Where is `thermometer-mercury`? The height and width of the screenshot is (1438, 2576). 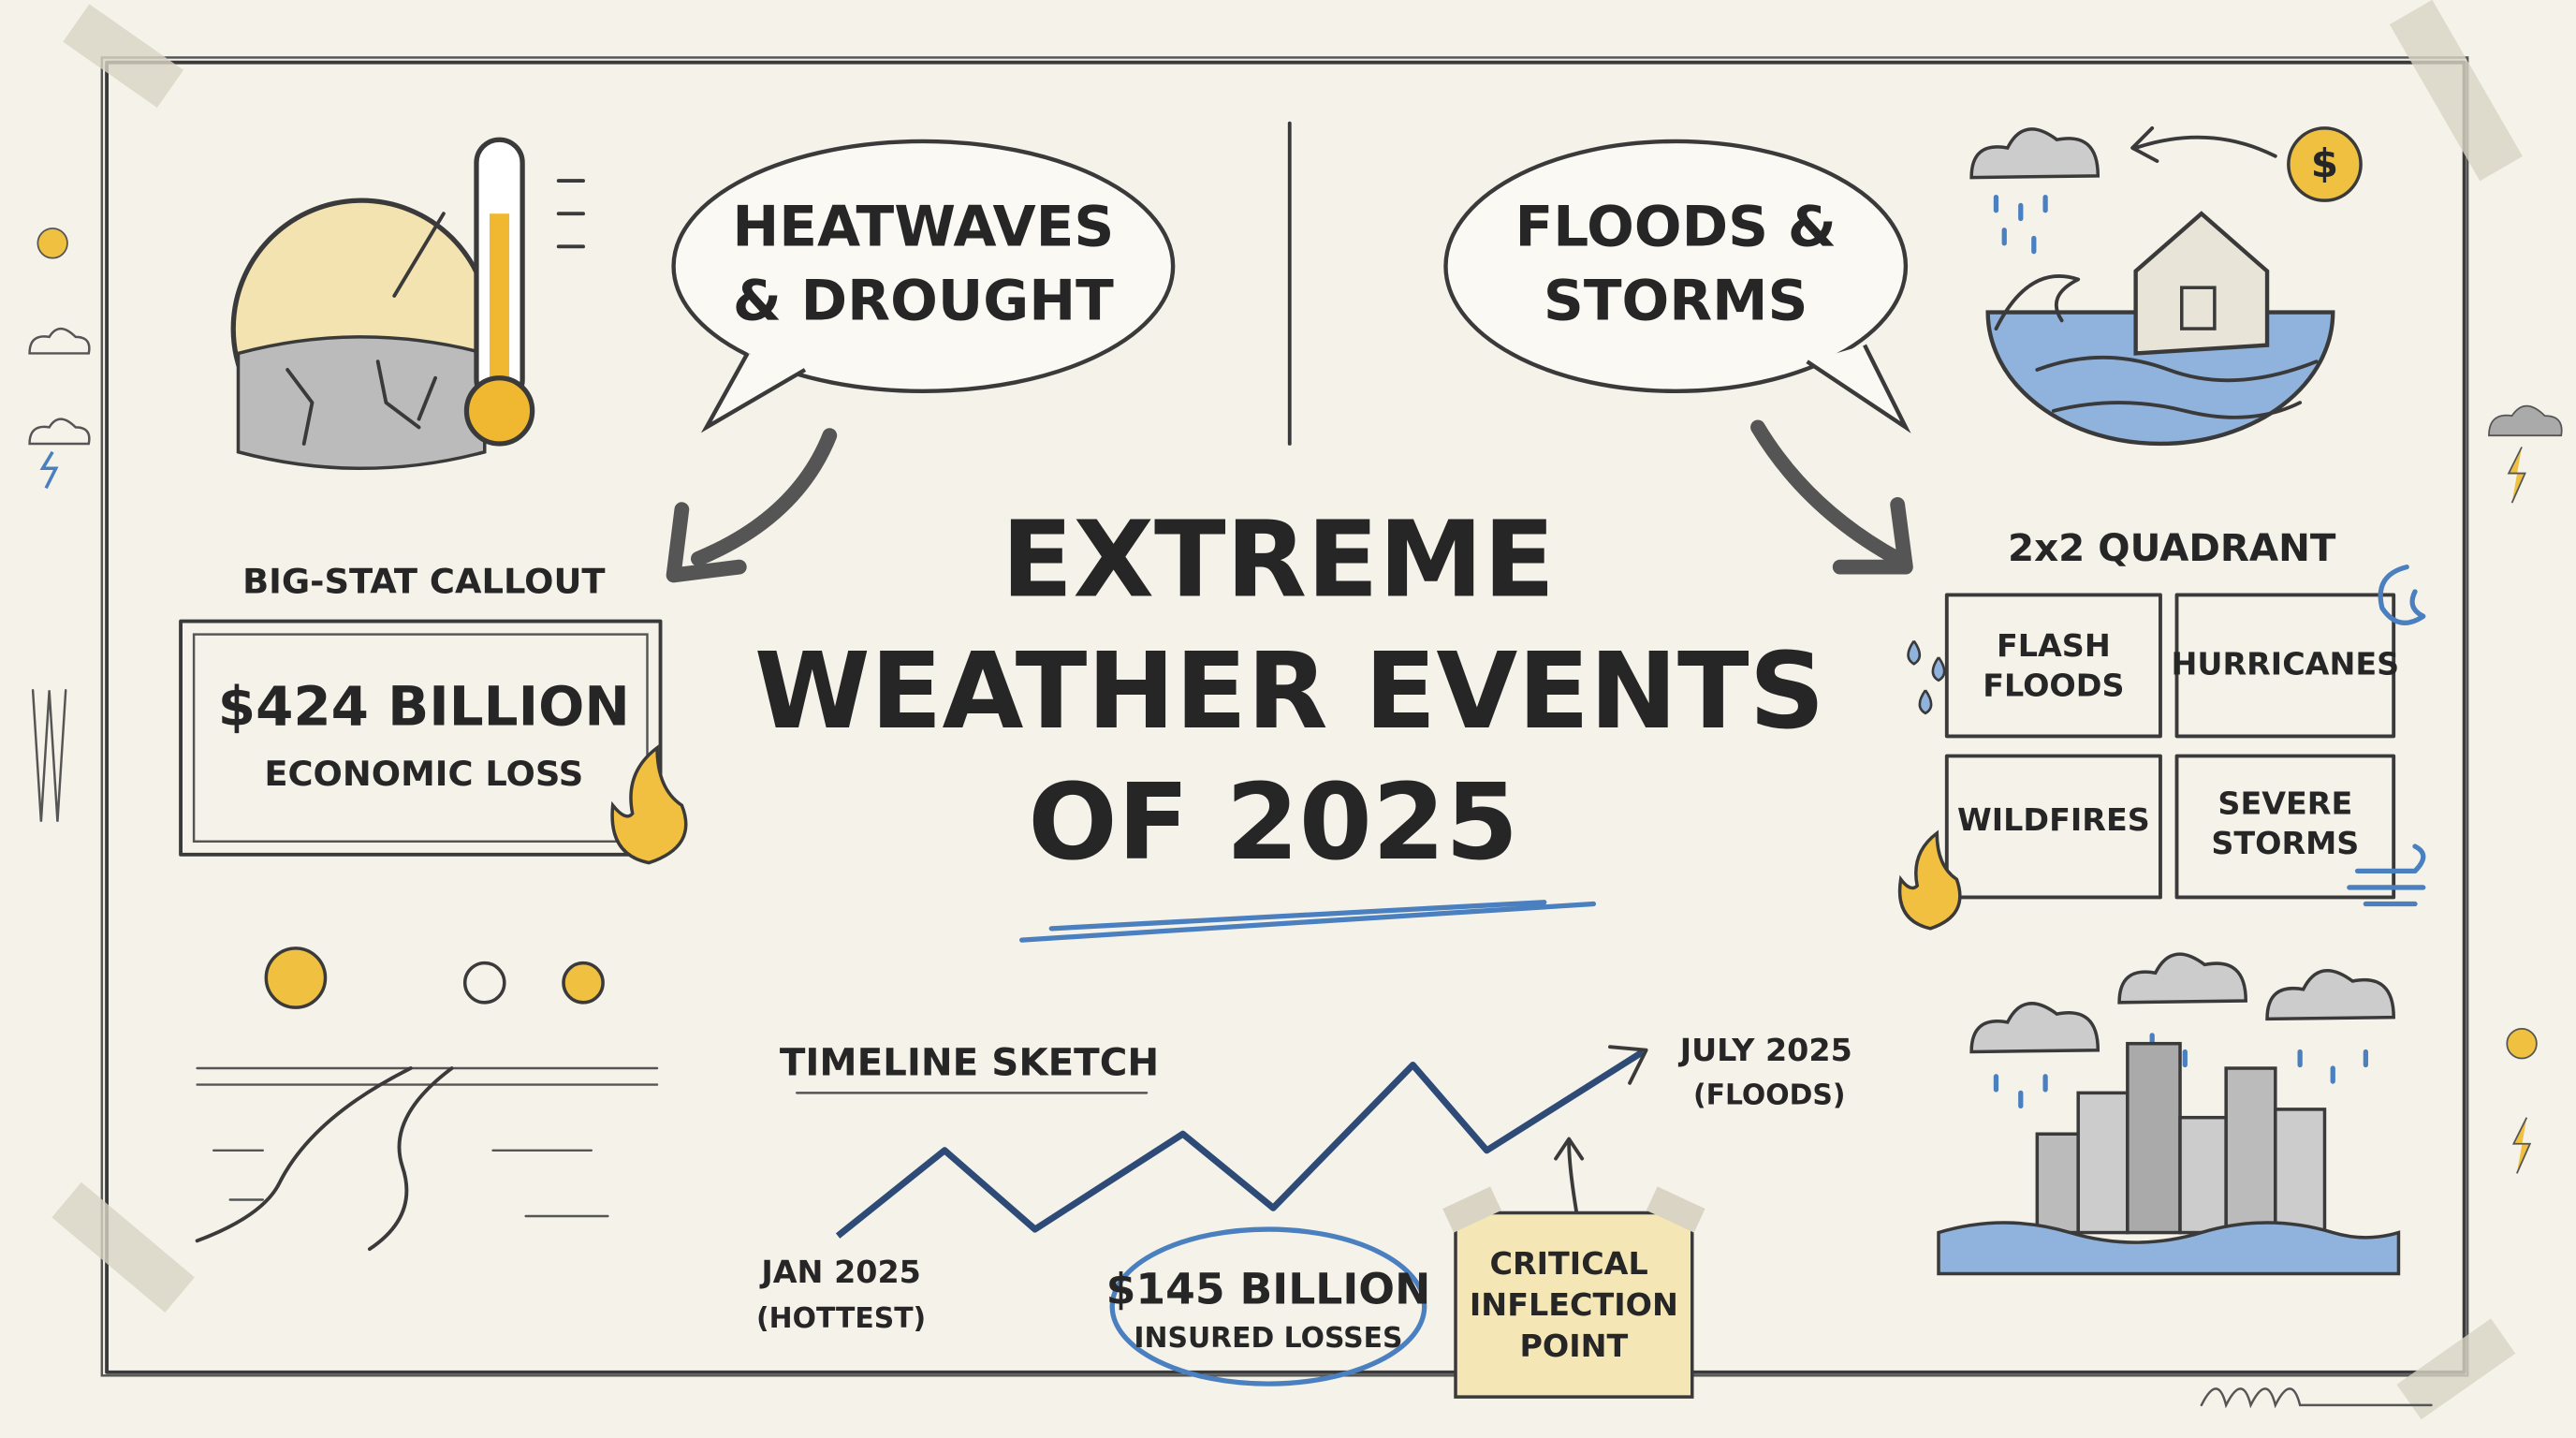
thermometer-mercury is located at coordinates (500, 308).